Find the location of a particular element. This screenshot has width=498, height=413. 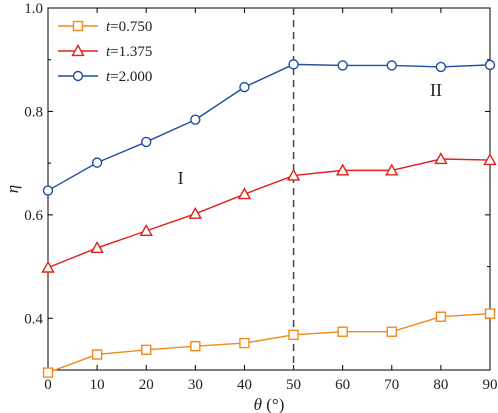

x-tick-label: 80 is located at coordinates (440, 385).